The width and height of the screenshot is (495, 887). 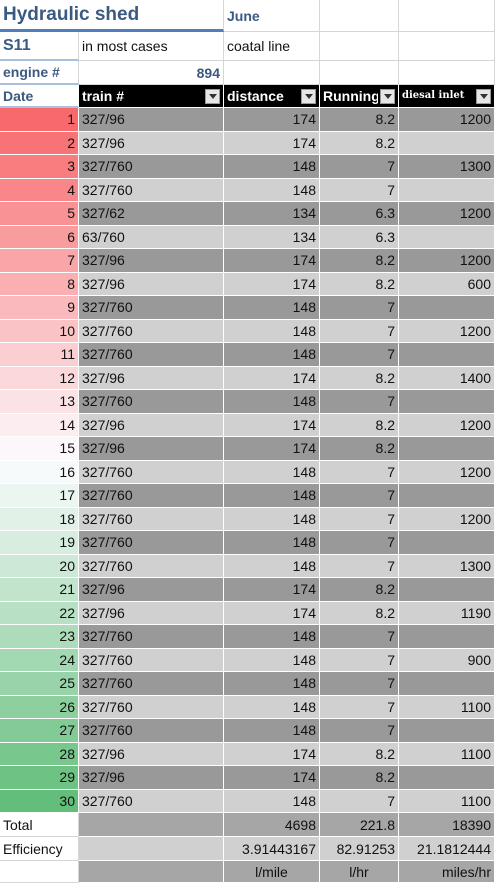 I want to click on date-cell: 19, so click(x=39, y=543).